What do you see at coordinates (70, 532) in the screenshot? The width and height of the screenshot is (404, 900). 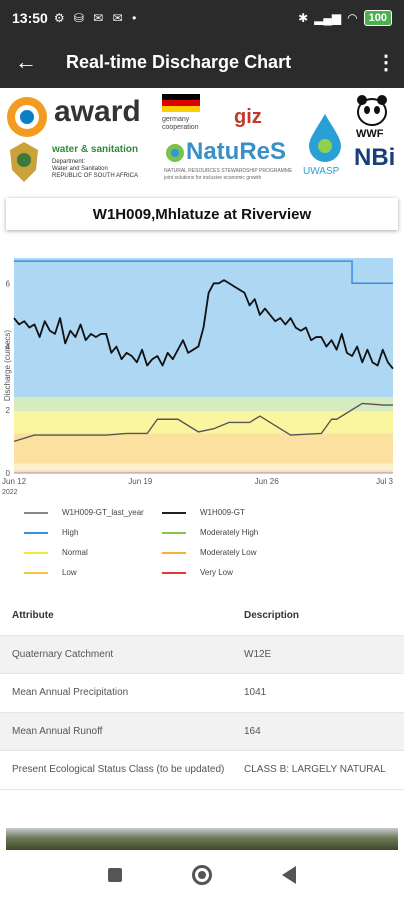 I see `legend-label: High` at bounding box center [70, 532].